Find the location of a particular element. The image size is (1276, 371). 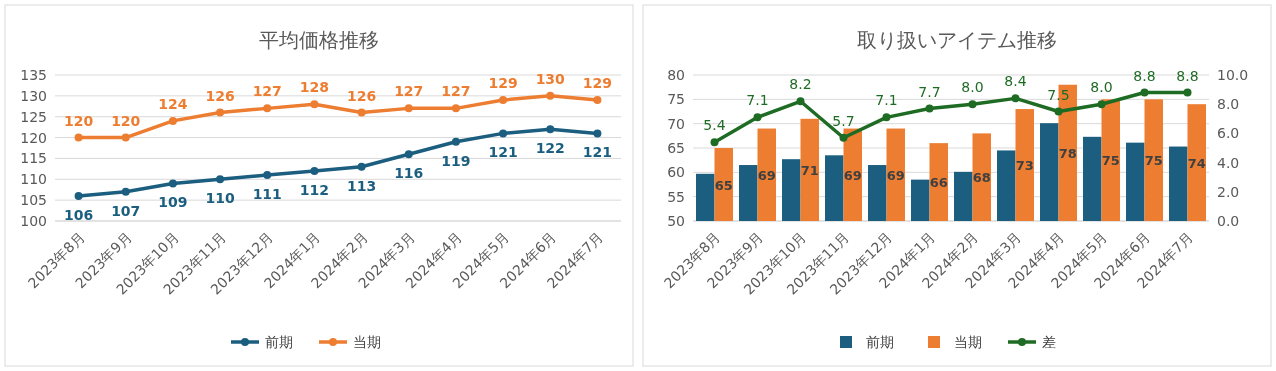

data-label: 122 is located at coordinates (550, 148).